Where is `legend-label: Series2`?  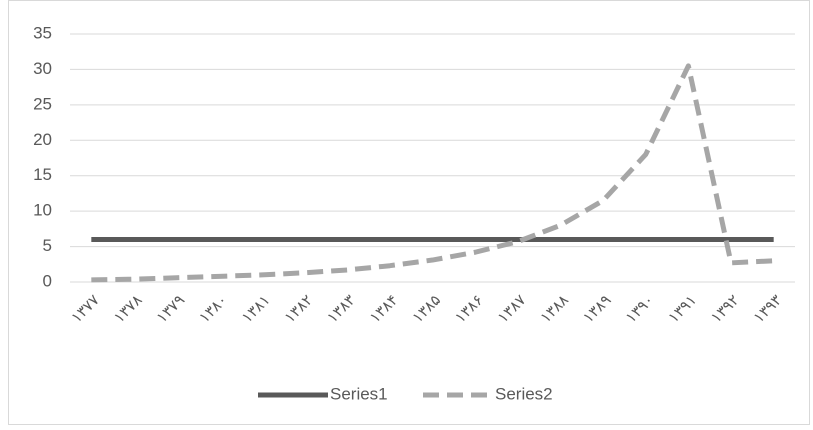 legend-label: Series2 is located at coordinates (524, 393).